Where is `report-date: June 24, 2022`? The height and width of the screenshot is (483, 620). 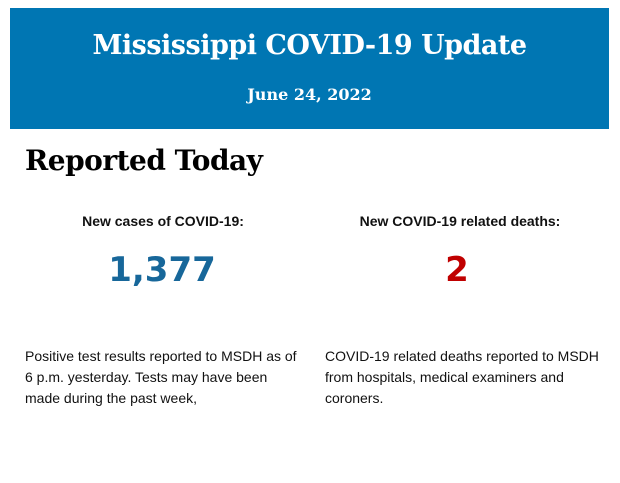
report-date: June 24, 2022 is located at coordinates (309, 94).